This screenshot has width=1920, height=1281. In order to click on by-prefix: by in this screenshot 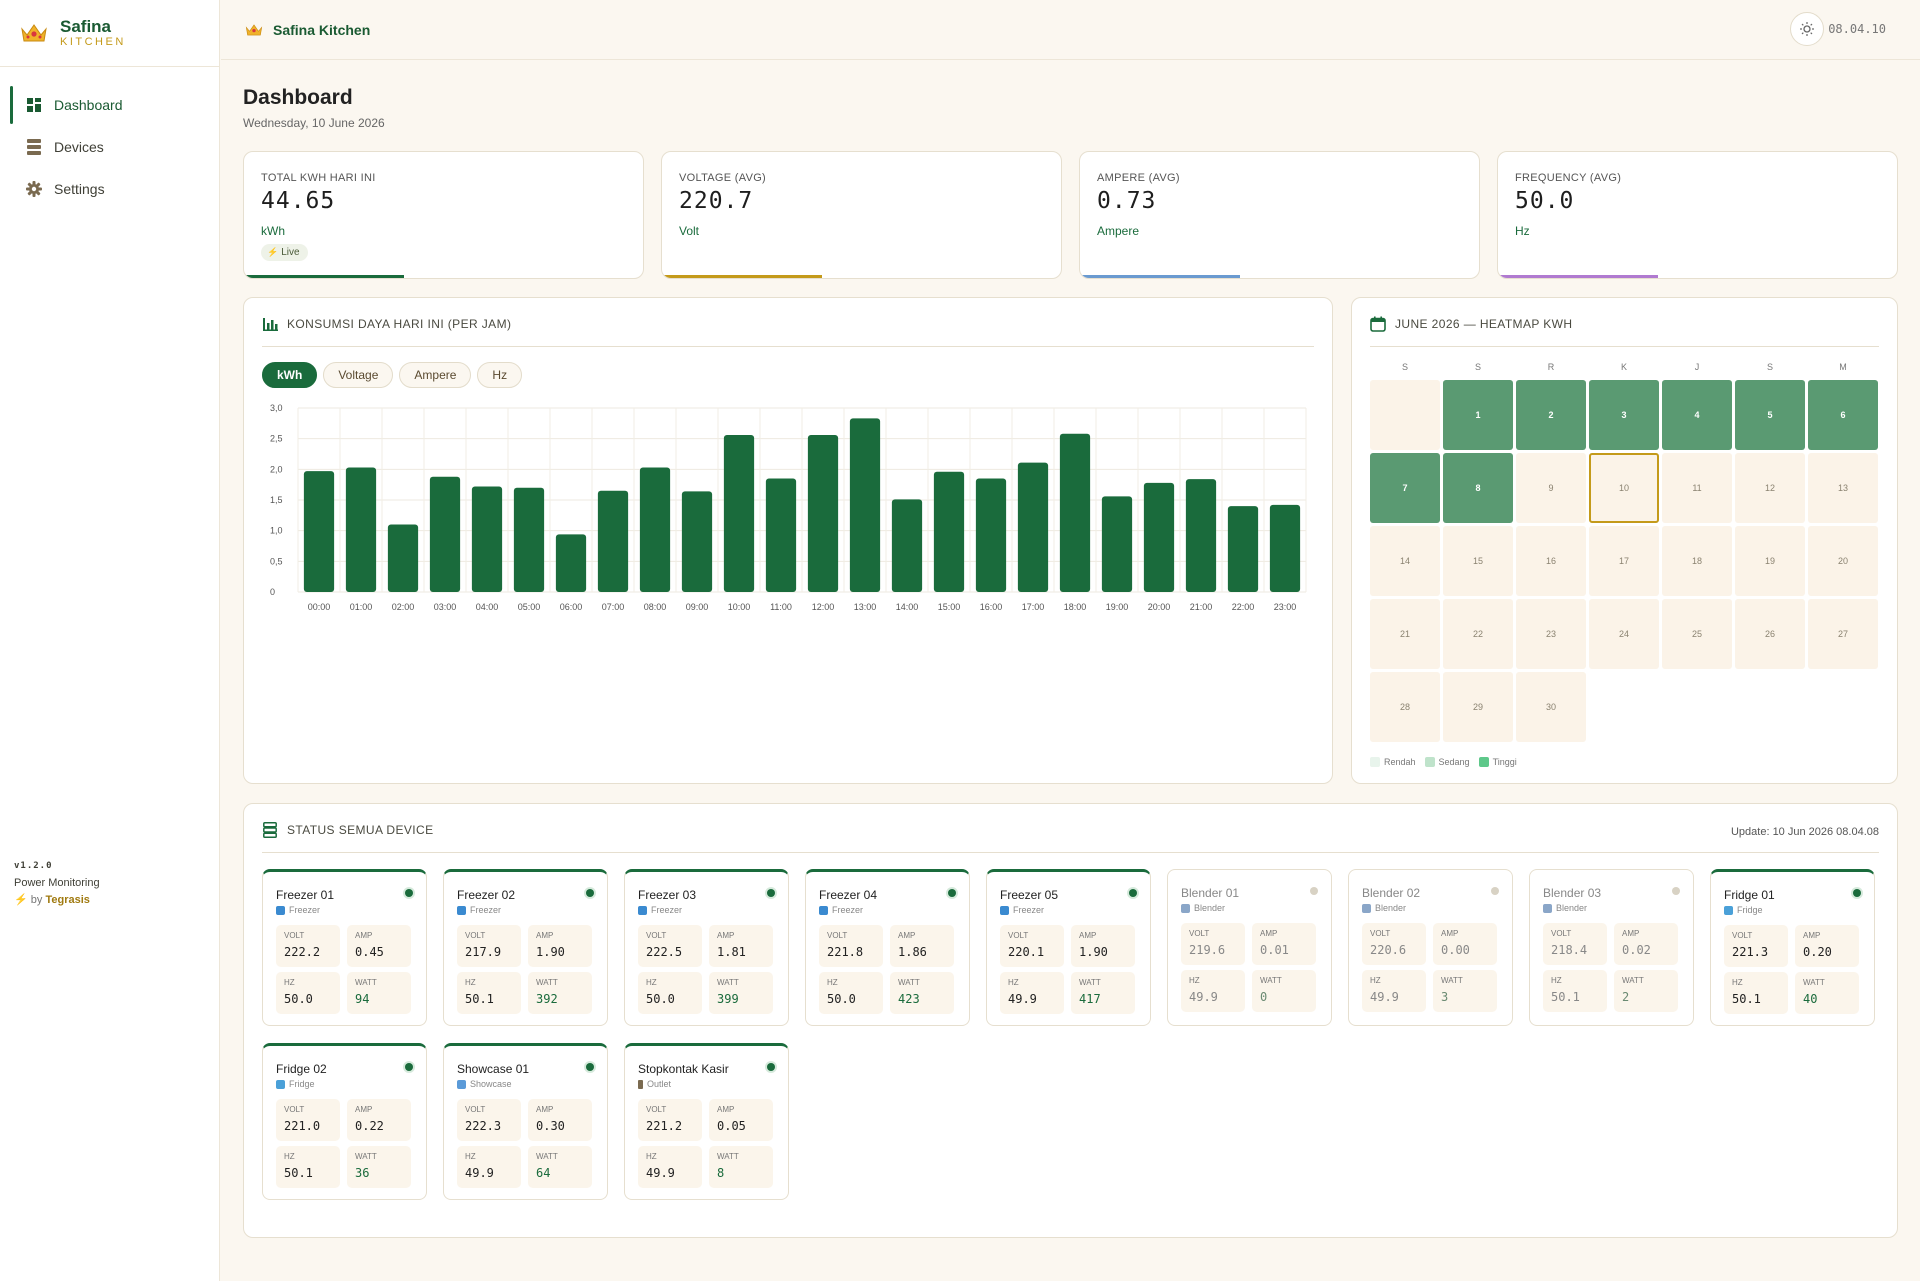, I will do `click(36, 900)`.